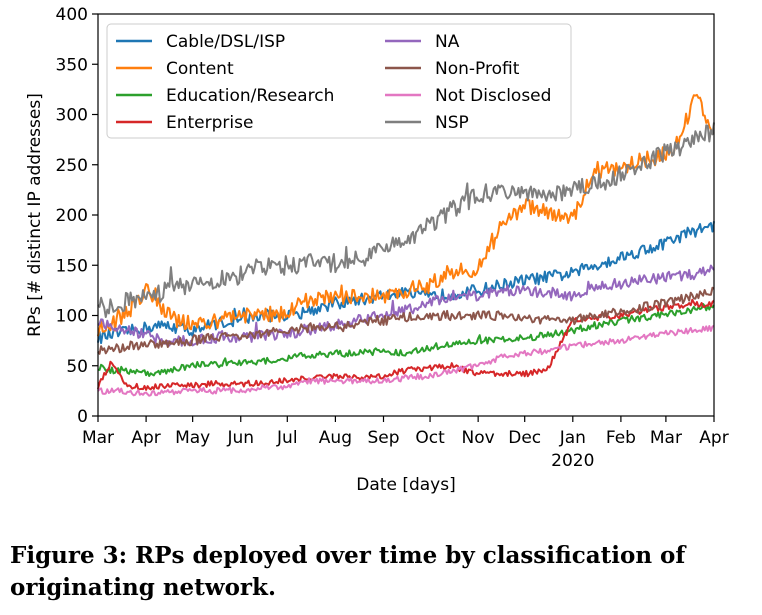 This screenshot has width=762, height=615. Describe the element at coordinates (225, 42) in the screenshot. I see `legend-label: Cable/DSL/ISP` at that location.